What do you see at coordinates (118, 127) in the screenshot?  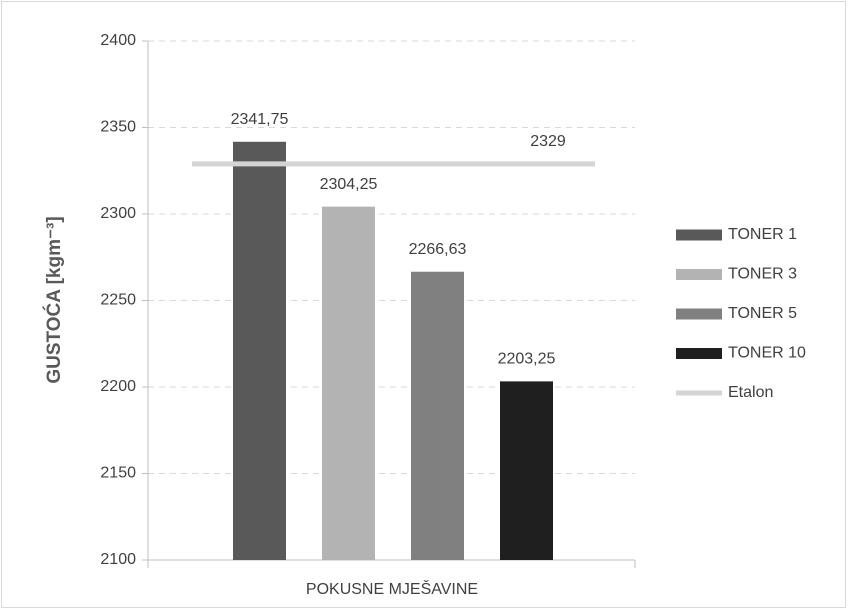 I see `y-tick-label: 2350` at bounding box center [118, 127].